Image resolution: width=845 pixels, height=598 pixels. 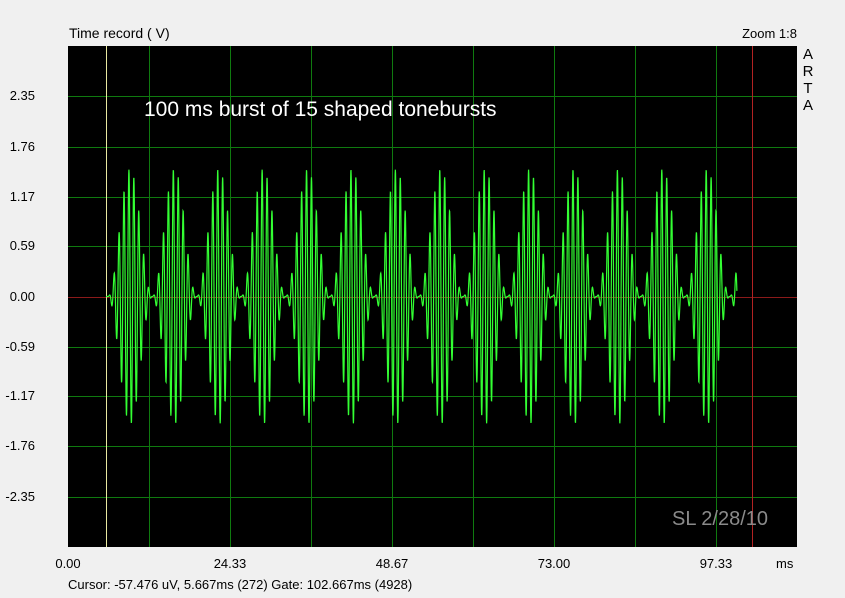 What do you see at coordinates (230, 563) in the screenshot?
I see `x-tick-label: 24.33` at bounding box center [230, 563].